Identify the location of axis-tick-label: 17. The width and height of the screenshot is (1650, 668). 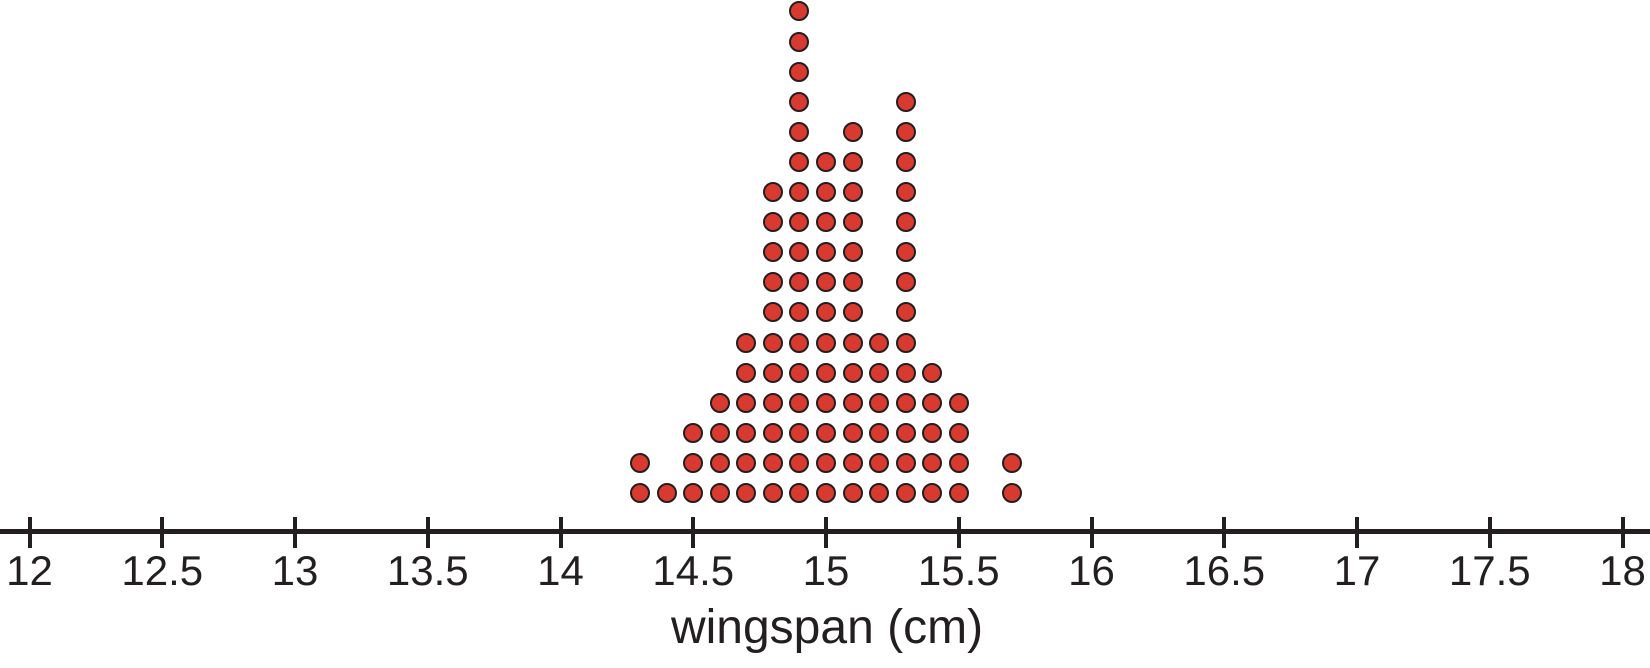
(1357, 570).